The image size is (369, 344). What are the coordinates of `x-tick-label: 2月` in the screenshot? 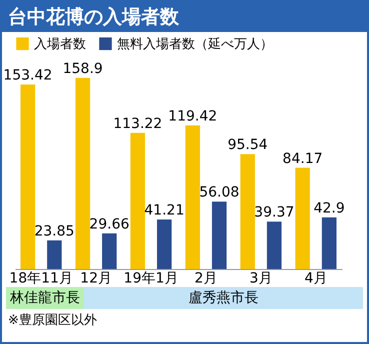 It's located at (206, 278).